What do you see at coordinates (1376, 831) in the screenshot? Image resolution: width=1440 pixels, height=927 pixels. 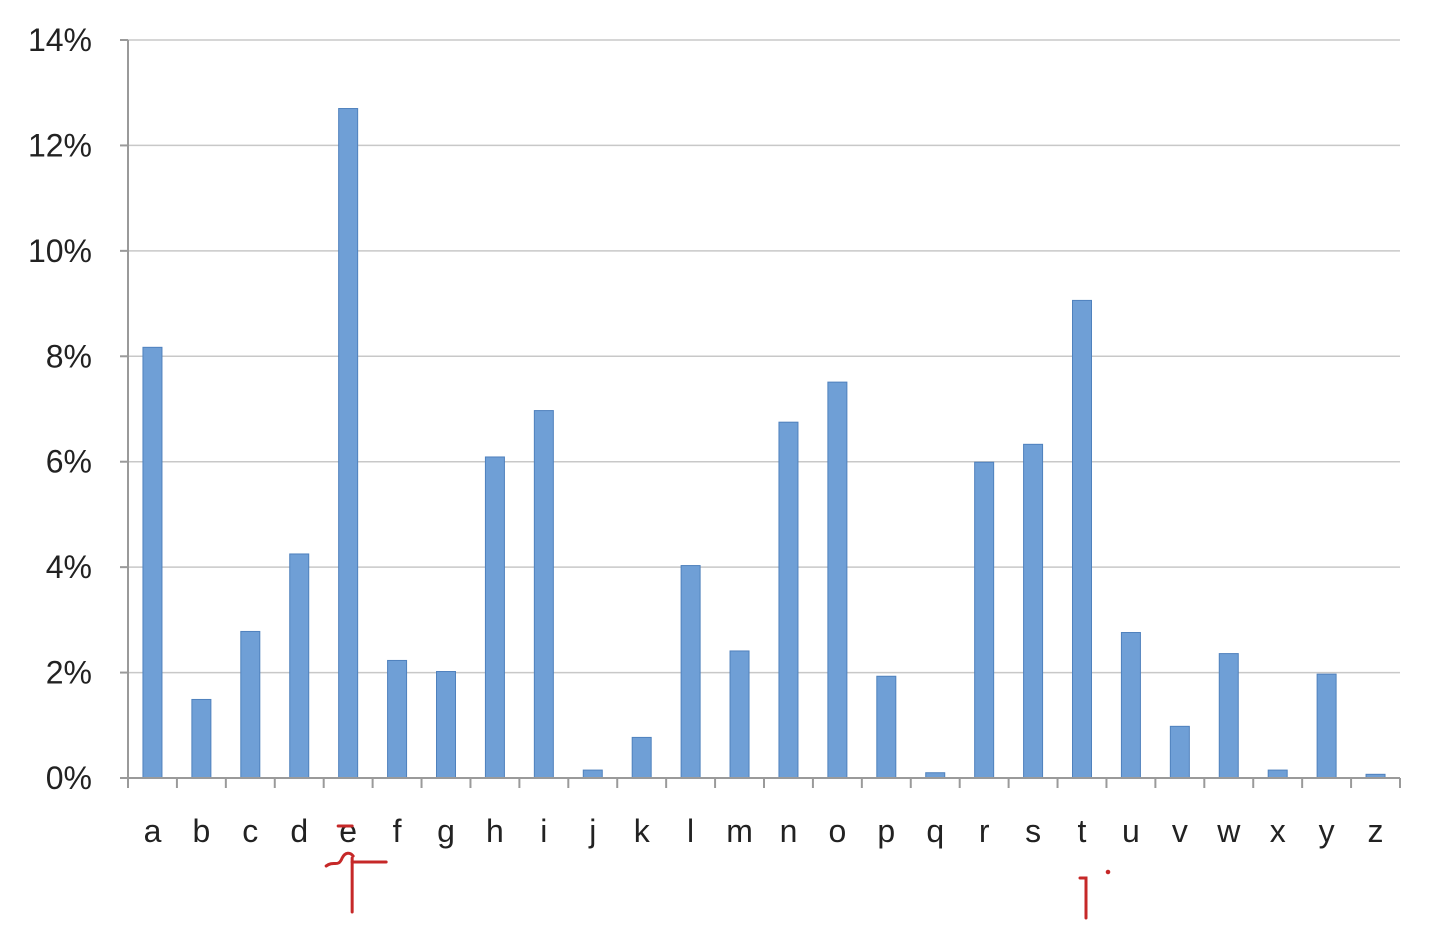 I see `x-tick-label: z` at bounding box center [1376, 831].